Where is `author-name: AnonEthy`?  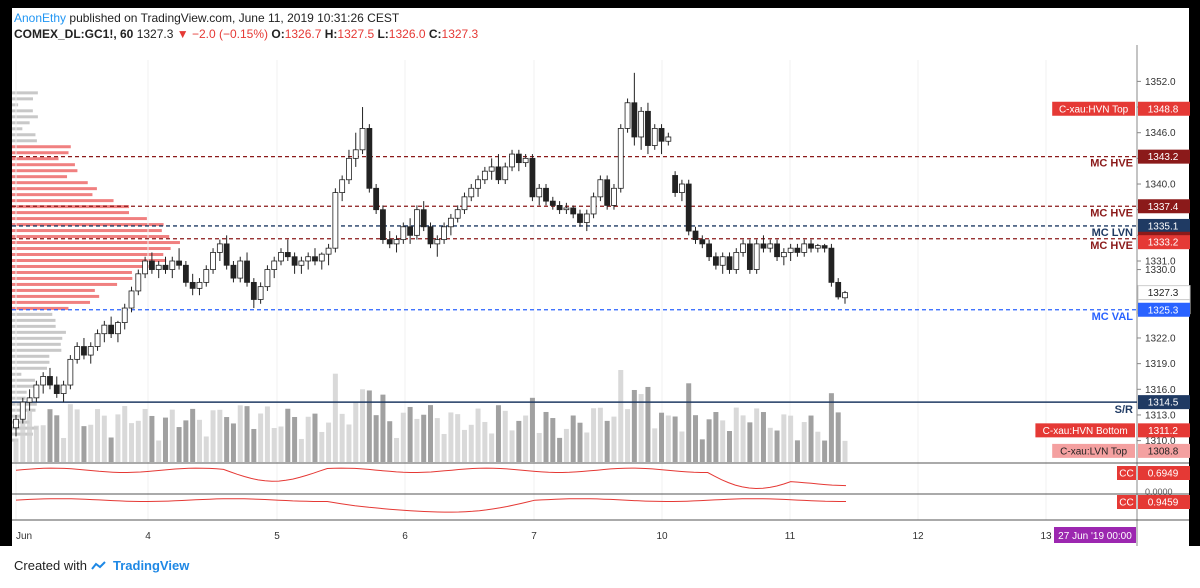
author-name: AnonEthy is located at coordinates (40, 18).